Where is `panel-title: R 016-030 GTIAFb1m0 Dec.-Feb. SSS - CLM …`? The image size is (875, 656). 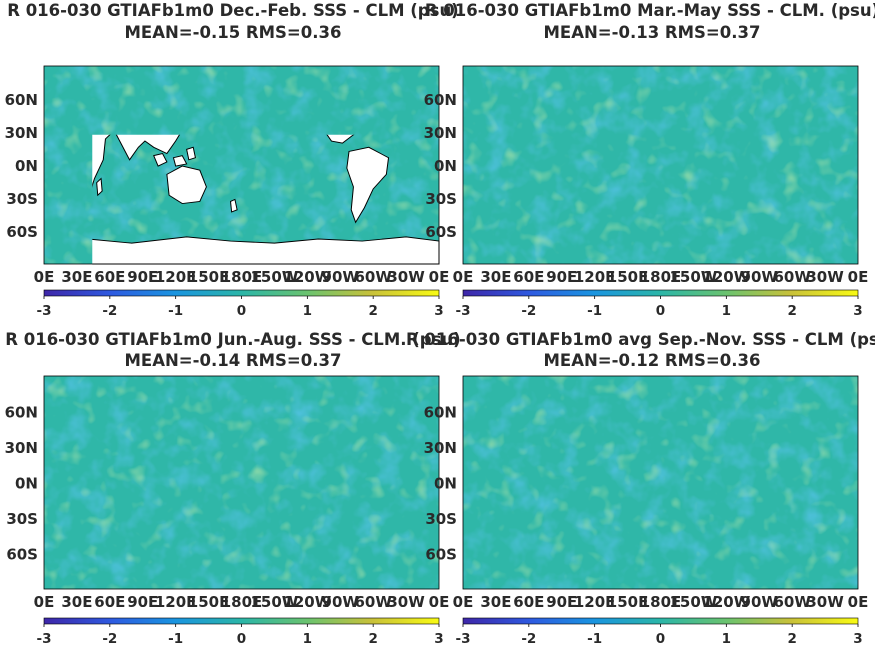
panel-title: R 016-030 GTIAFb1m0 Dec.-Feb. SSS - CLM … is located at coordinates (232, 10).